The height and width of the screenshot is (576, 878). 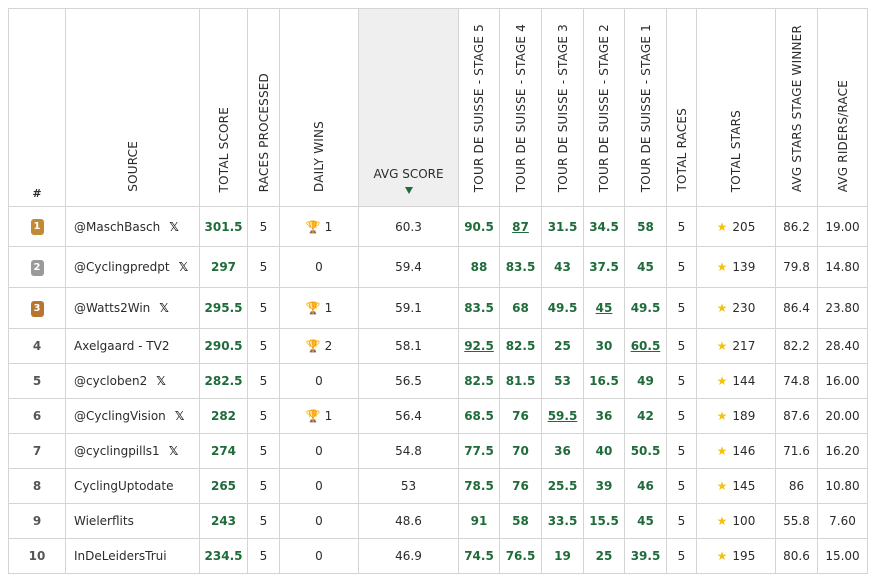 I want to click on avg-stars-cell: 86.2, so click(x=796, y=226).